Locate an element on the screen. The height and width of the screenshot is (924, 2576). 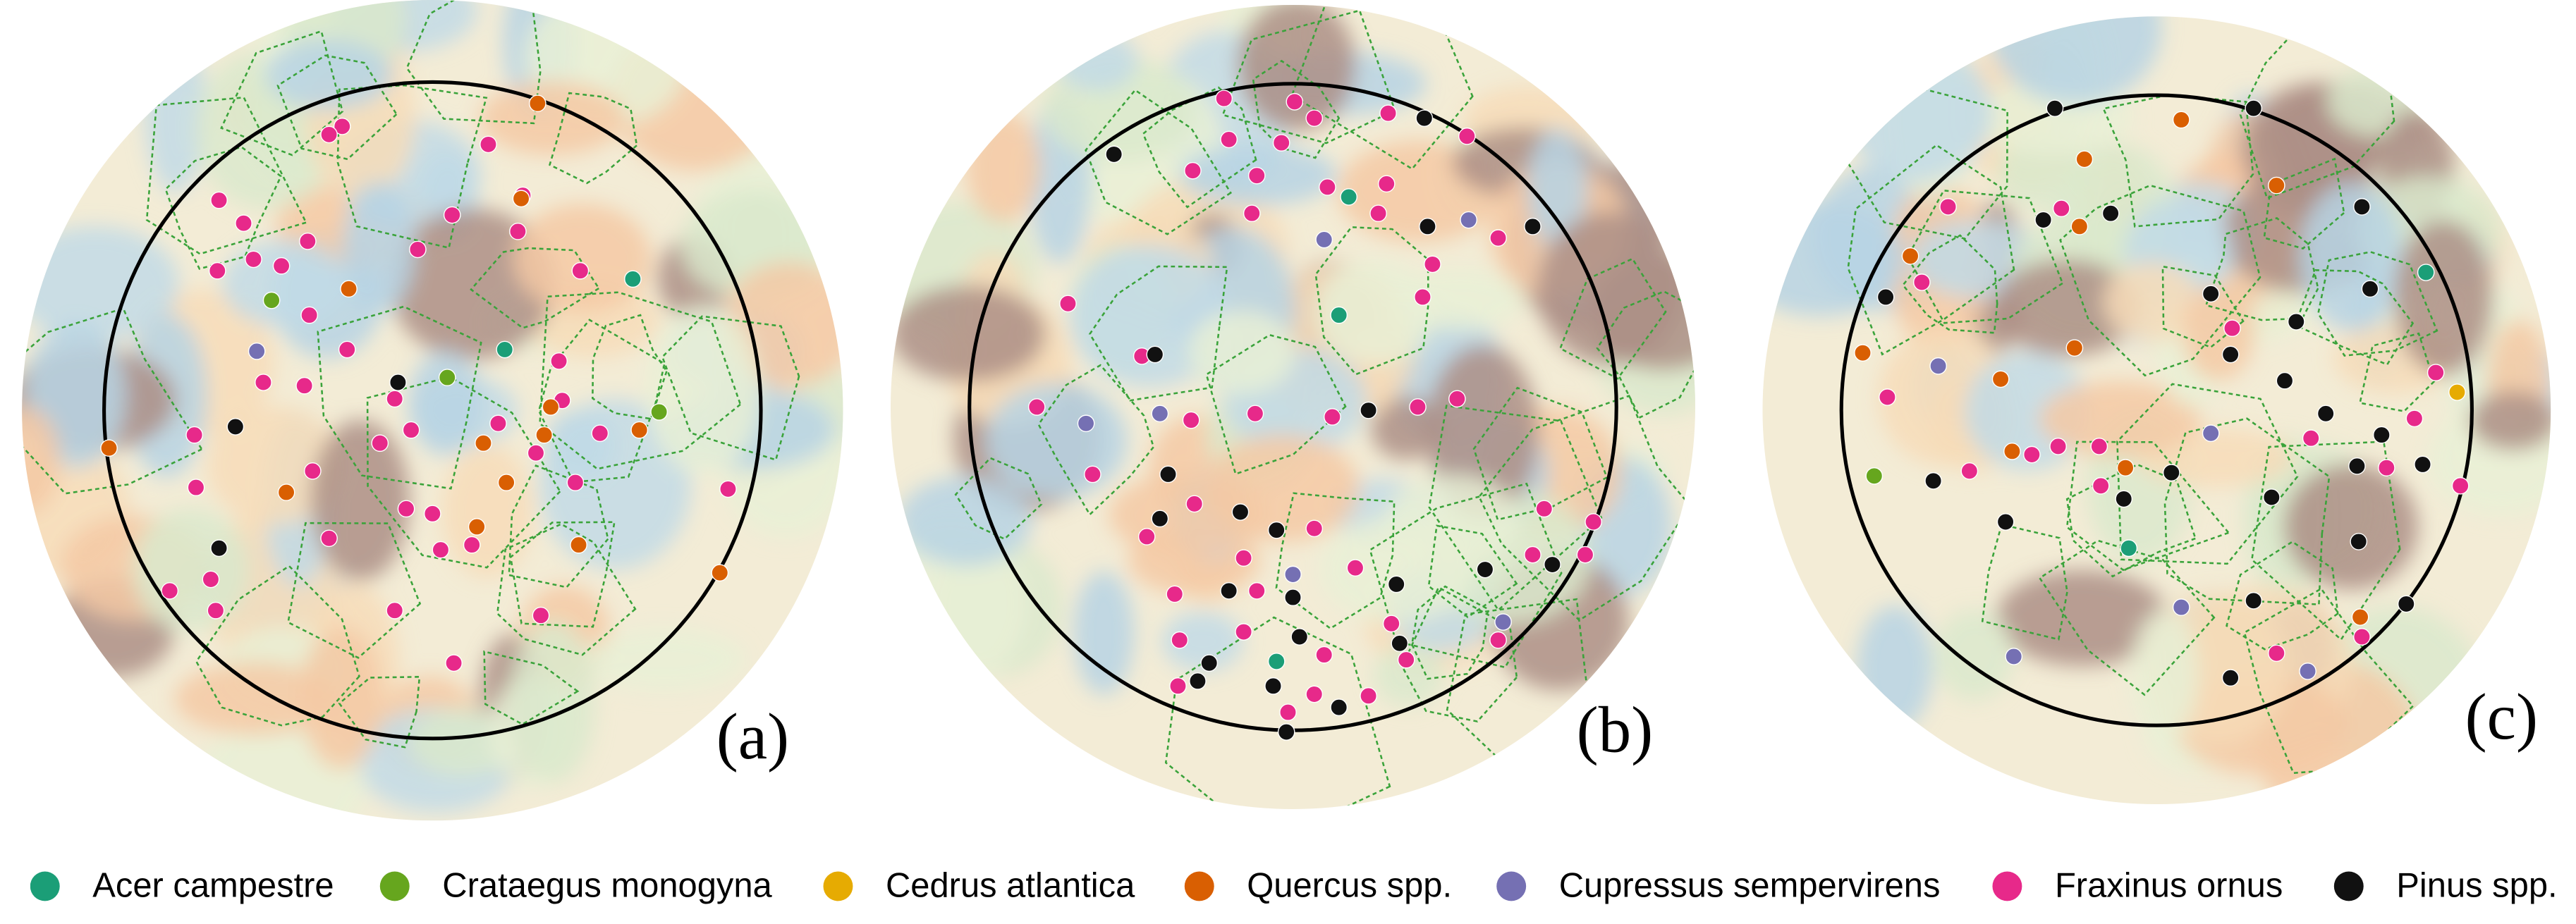
legend-label: Cedrus atlantica is located at coordinates (1011, 886).